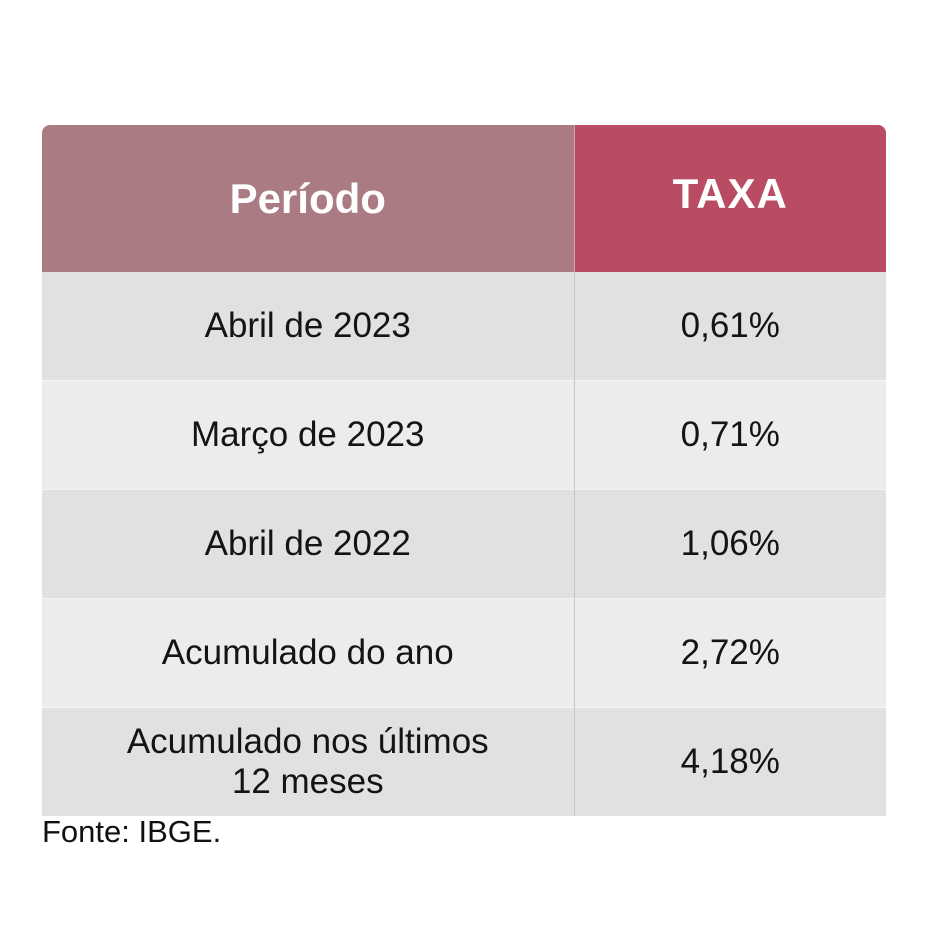 This screenshot has height=928, width=928. I want to click on cell-periodo: Março de 2023, so click(308, 435).